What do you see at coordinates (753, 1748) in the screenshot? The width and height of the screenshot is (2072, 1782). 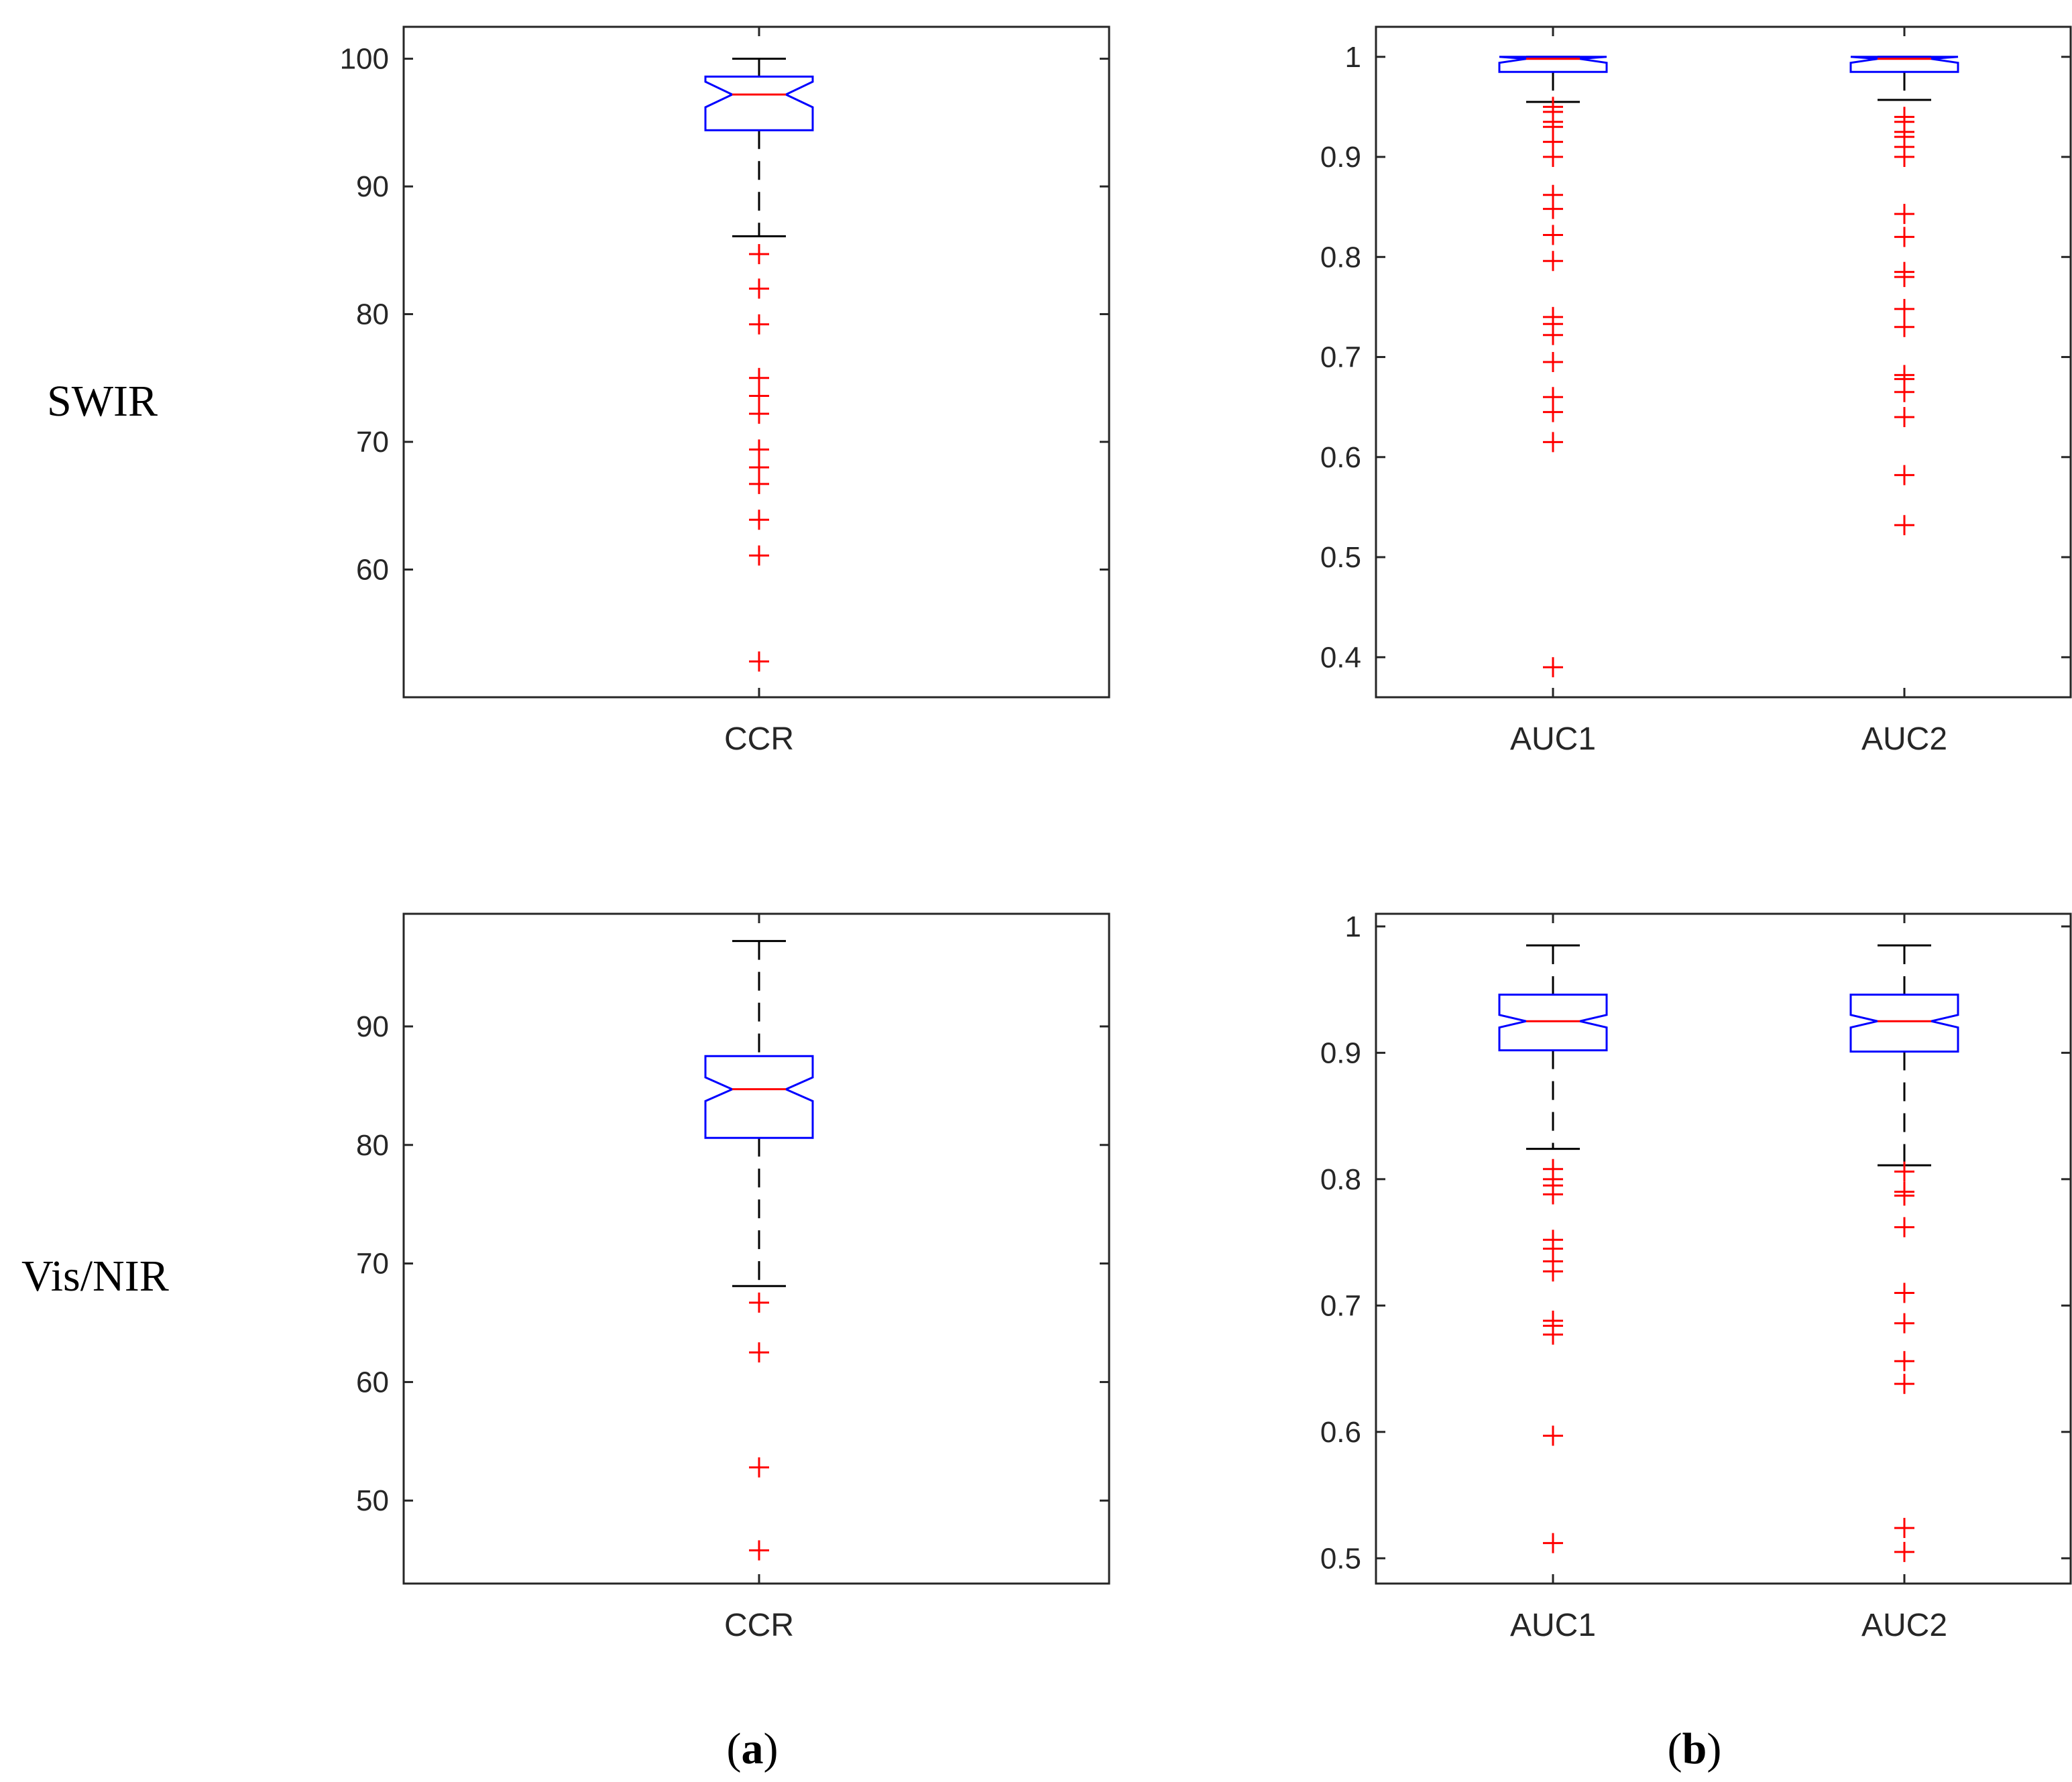 I see `panel-label-a: (a)` at bounding box center [753, 1748].